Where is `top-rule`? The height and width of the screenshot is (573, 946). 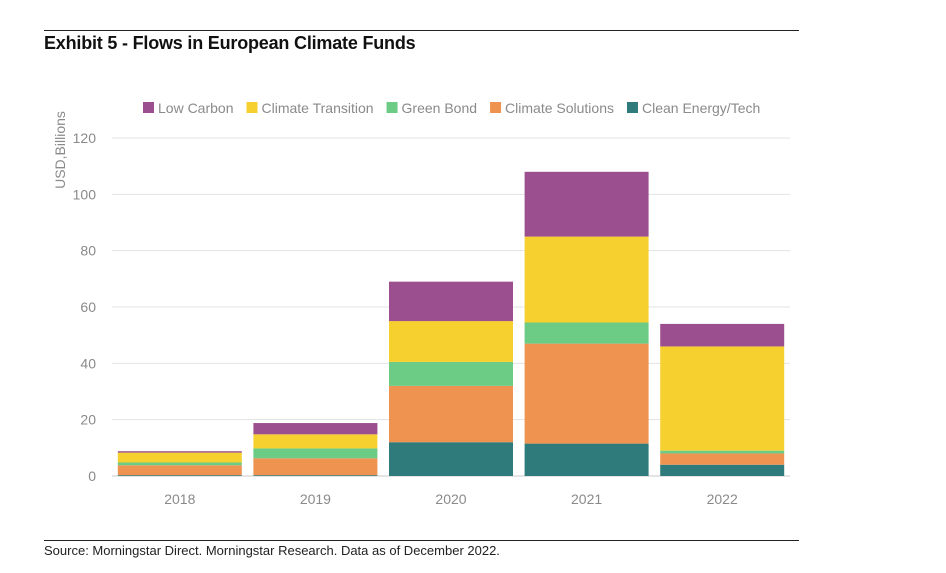 top-rule is located at coordinates (421, 30).